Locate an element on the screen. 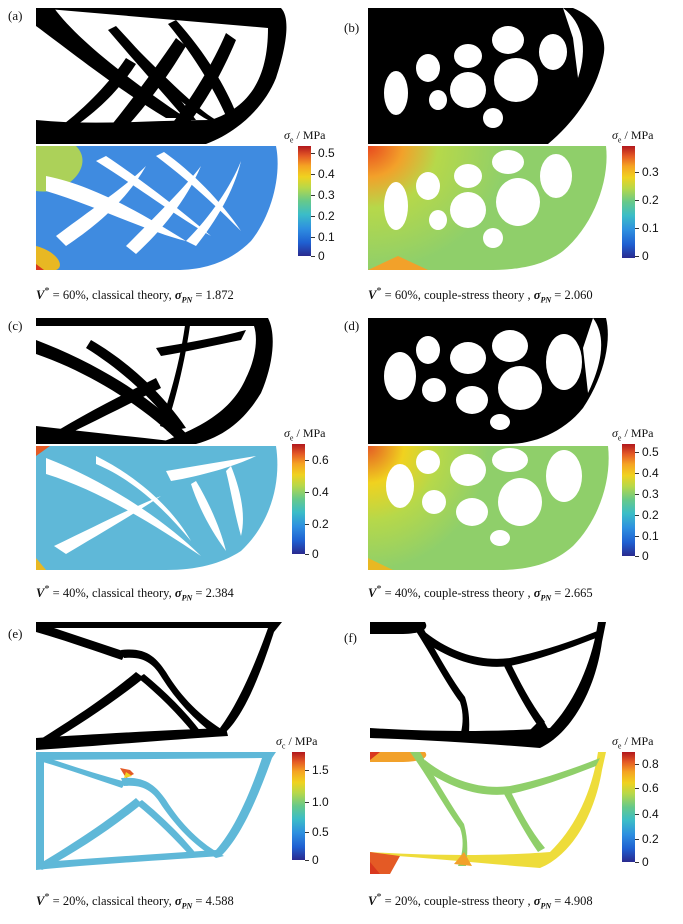 The width and height of the screenshot is (683, 924). caption-a: V* = 60%, classical theory, σPN = 1.872 is located at coordinates (135, 295).